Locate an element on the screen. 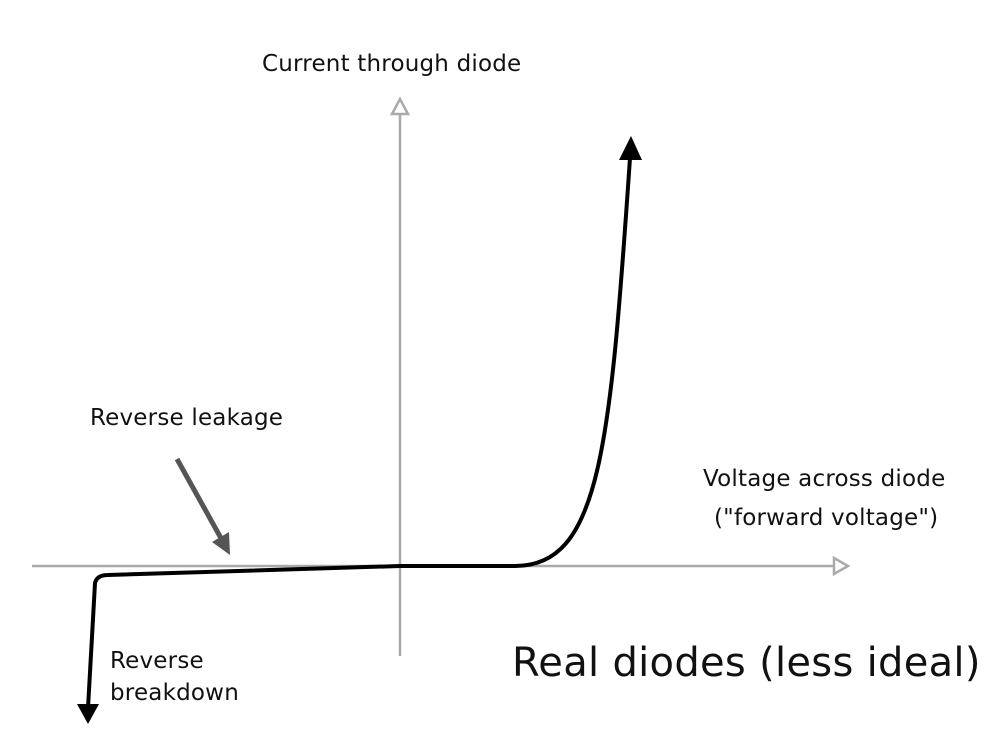  reverse-breakdown-annotation-line2: breakdown is located at coordinates (174, 693).